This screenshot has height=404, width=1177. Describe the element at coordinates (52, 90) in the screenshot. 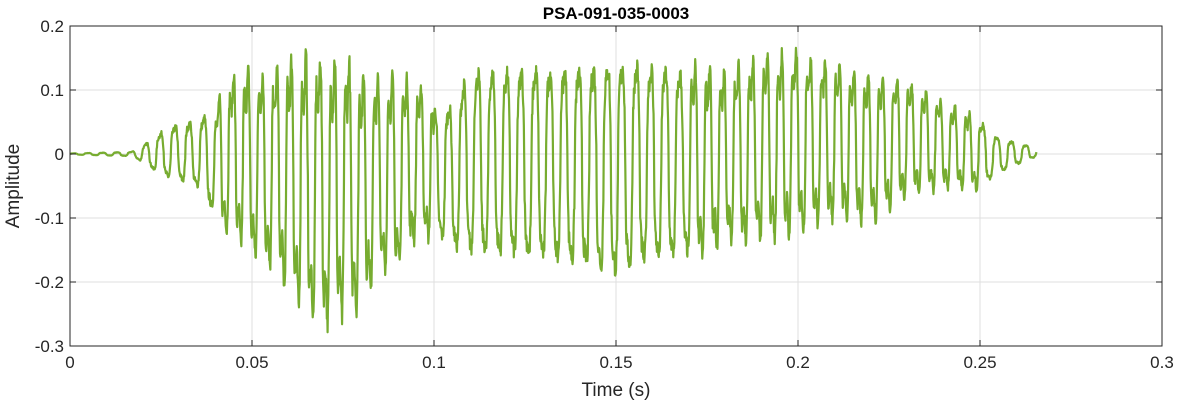

I see `y-tick-label: 0.1` at that location.